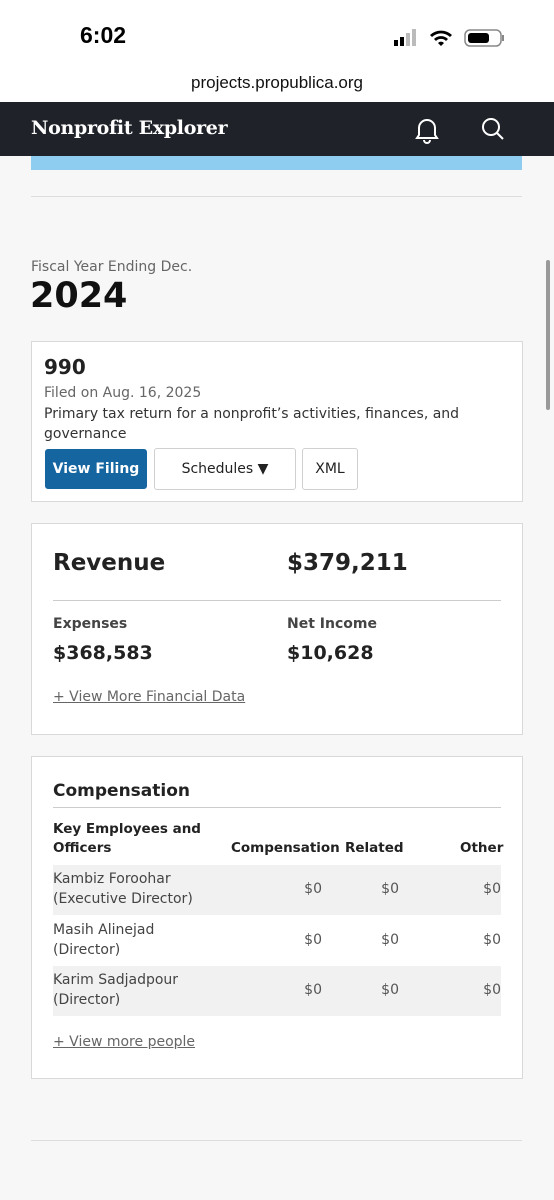  What do you see at coordinates (103, 35) in the screenshot?
I see `clock: 6:02` at bounding box center [103, 35].